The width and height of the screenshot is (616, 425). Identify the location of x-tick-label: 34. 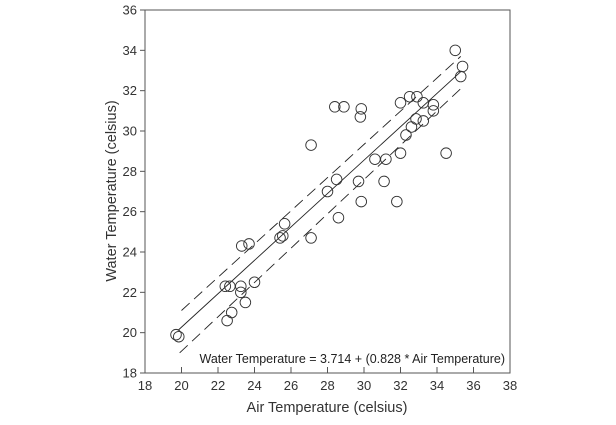
(437, 385).